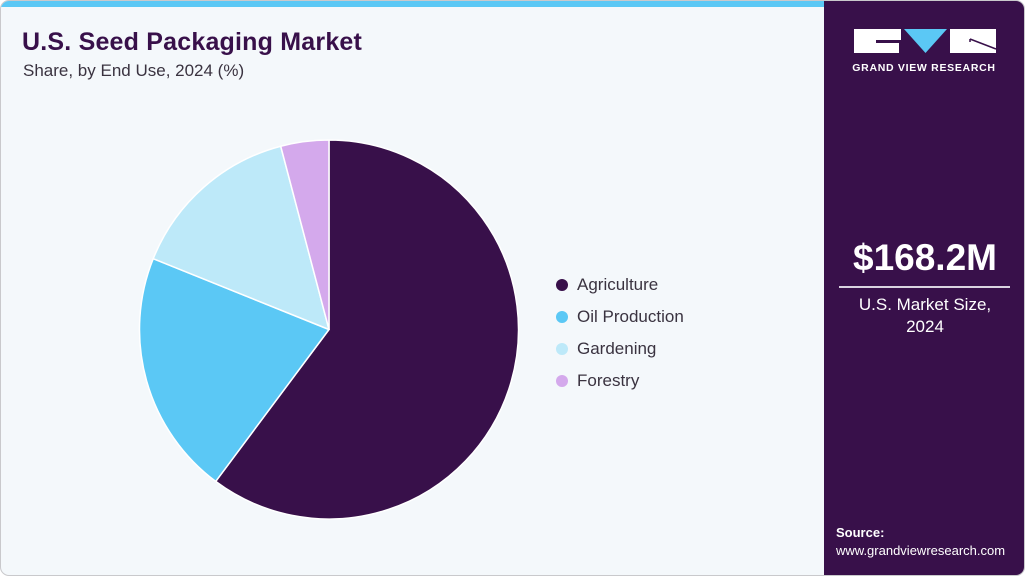 Image resolution: width=1025 pixels, height=576 pixels. Describe the element at coordinates (304, 235) in the screenshot. I see `pie-slice-forestry` at that location.